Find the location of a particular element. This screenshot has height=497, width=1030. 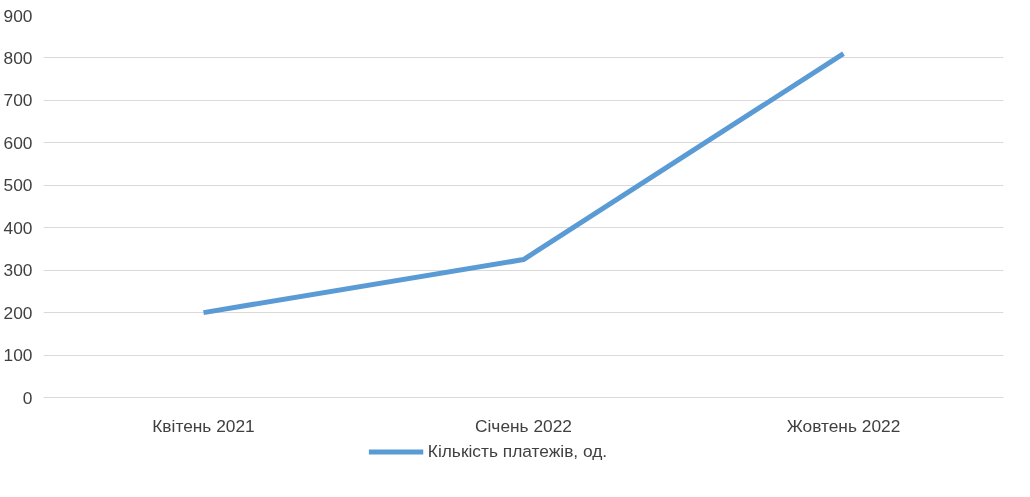

y-tick-label: 400 is located at coordinates (18, 227).